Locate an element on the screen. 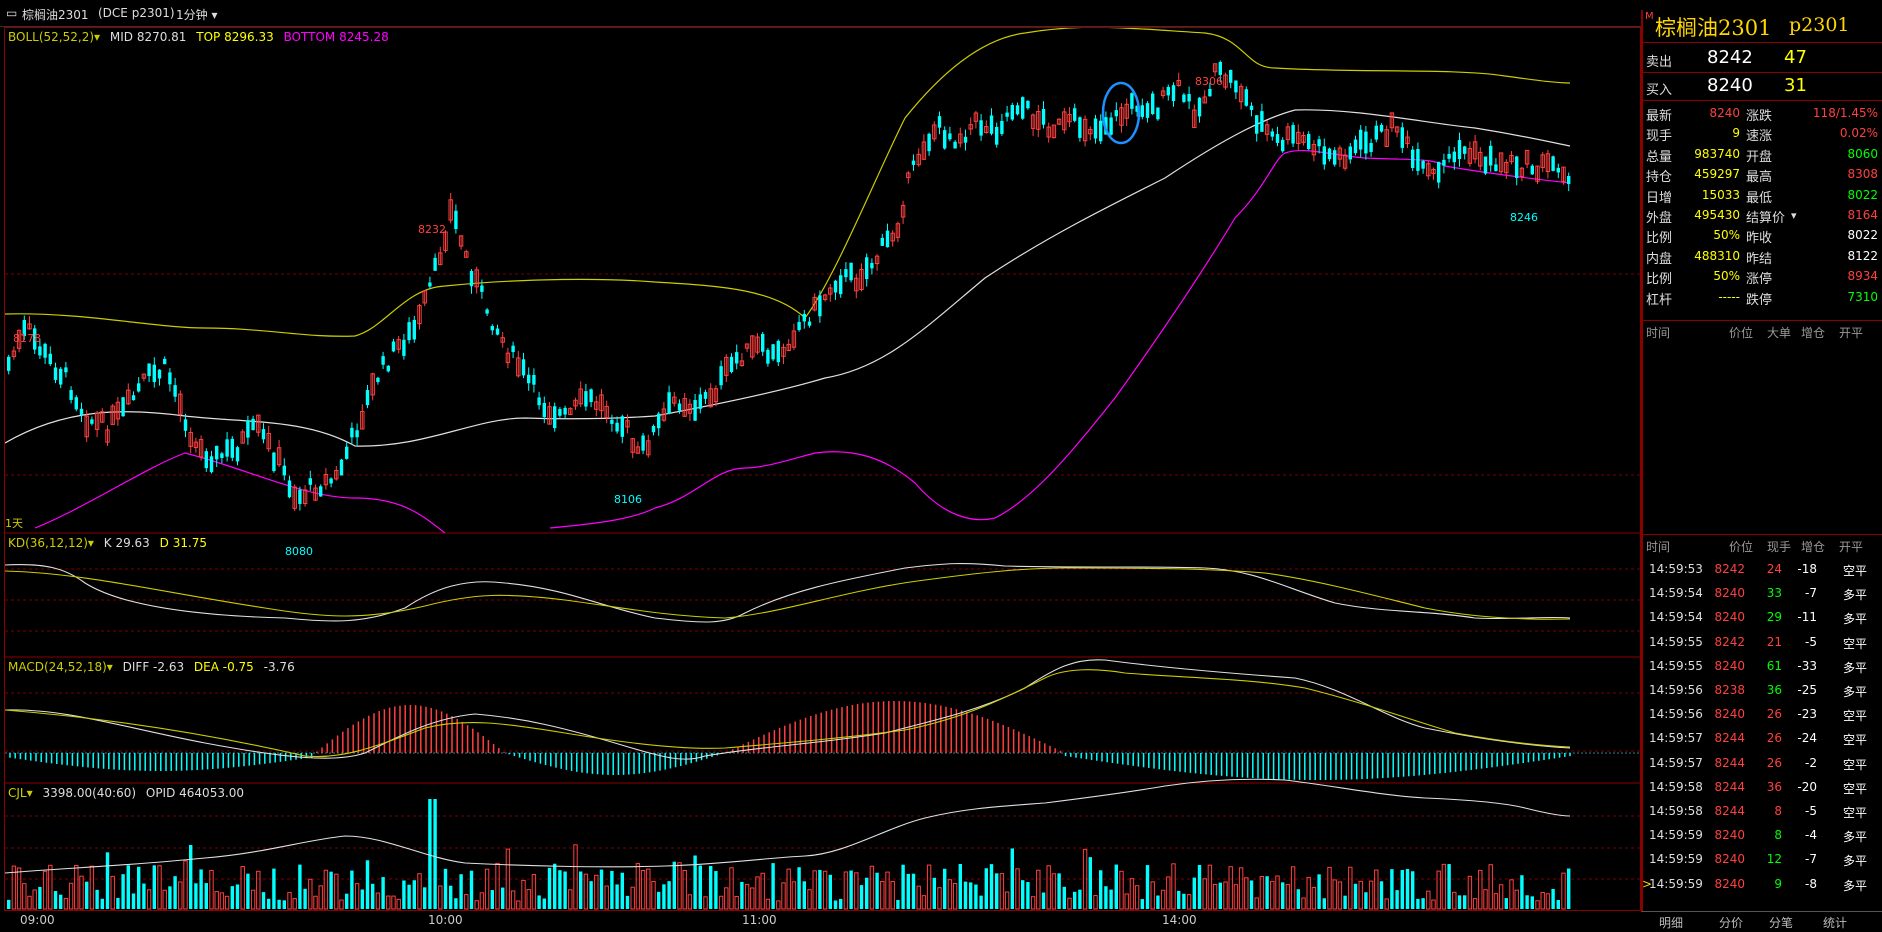 The height and width of the screenshot is (932, 1882). field-label: 最低 is located at coordinates (1759, 198).